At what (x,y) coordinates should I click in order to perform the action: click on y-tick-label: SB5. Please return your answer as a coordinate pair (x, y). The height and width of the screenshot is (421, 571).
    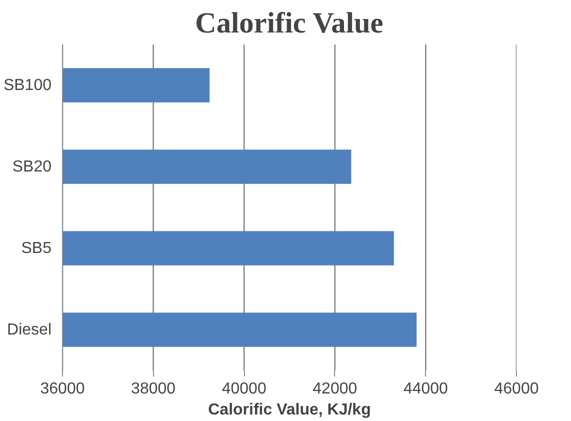
    Looking at the image, I should click on (36, 248).